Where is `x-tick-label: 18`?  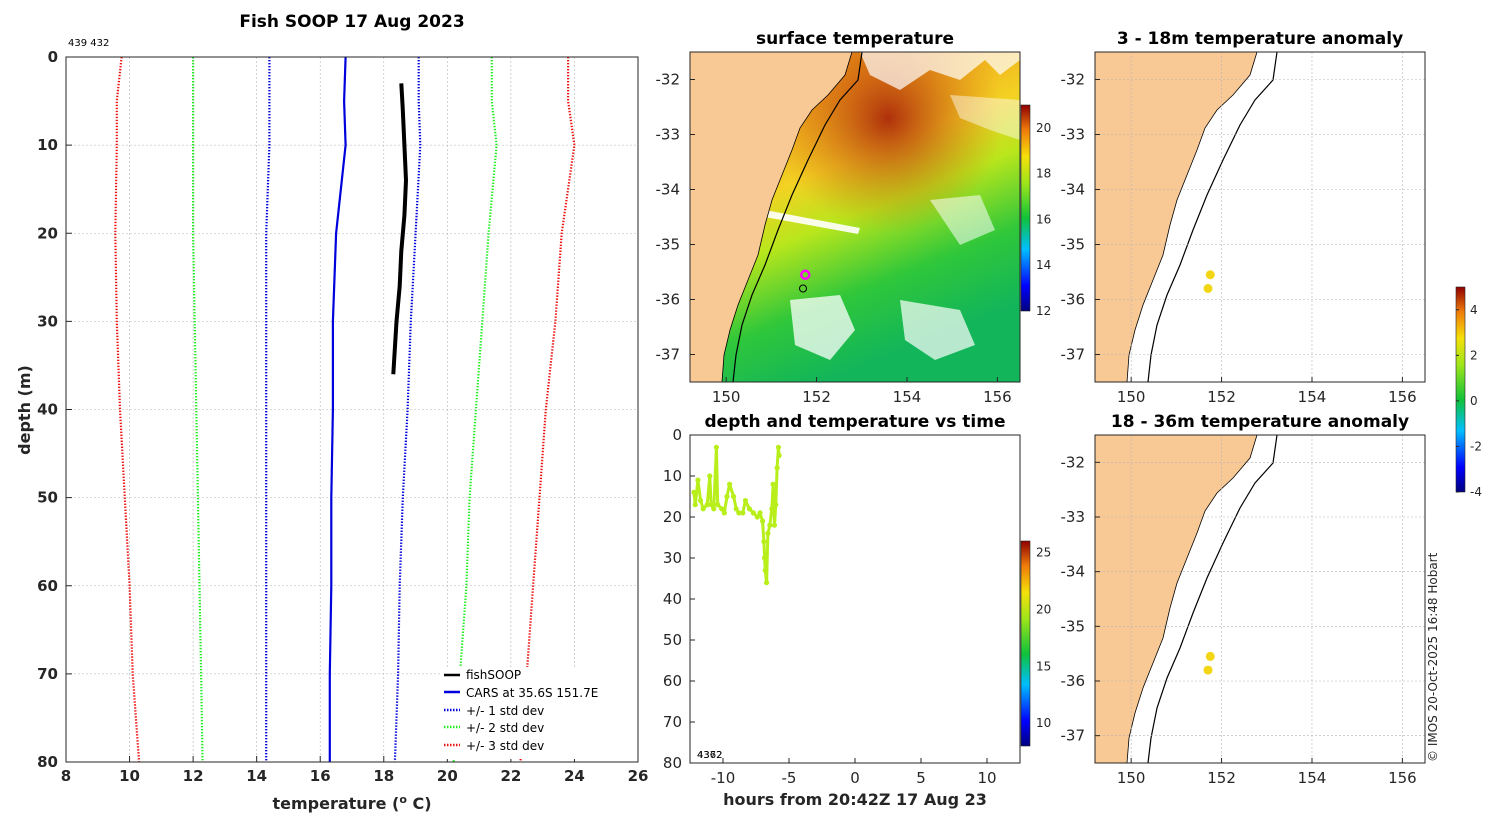
x-tick-label: 18 is located at coordinates (383, 776).